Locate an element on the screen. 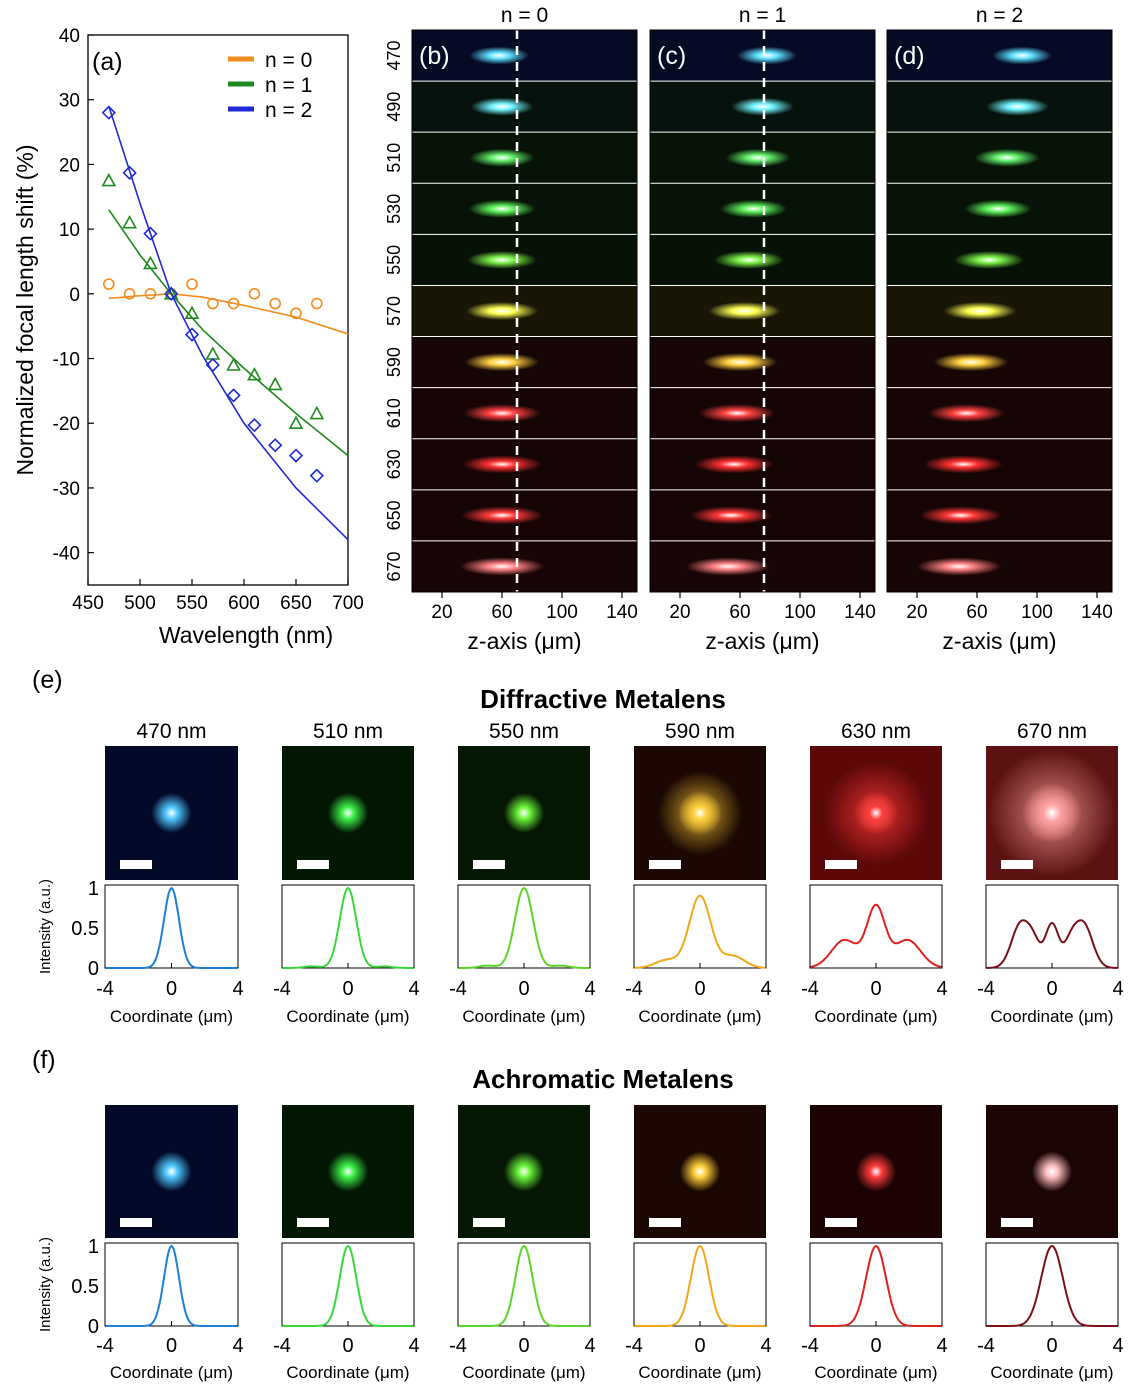 The image size is (1137, 1387). y-tick-label: 40 is located at coordinates (69, 36).